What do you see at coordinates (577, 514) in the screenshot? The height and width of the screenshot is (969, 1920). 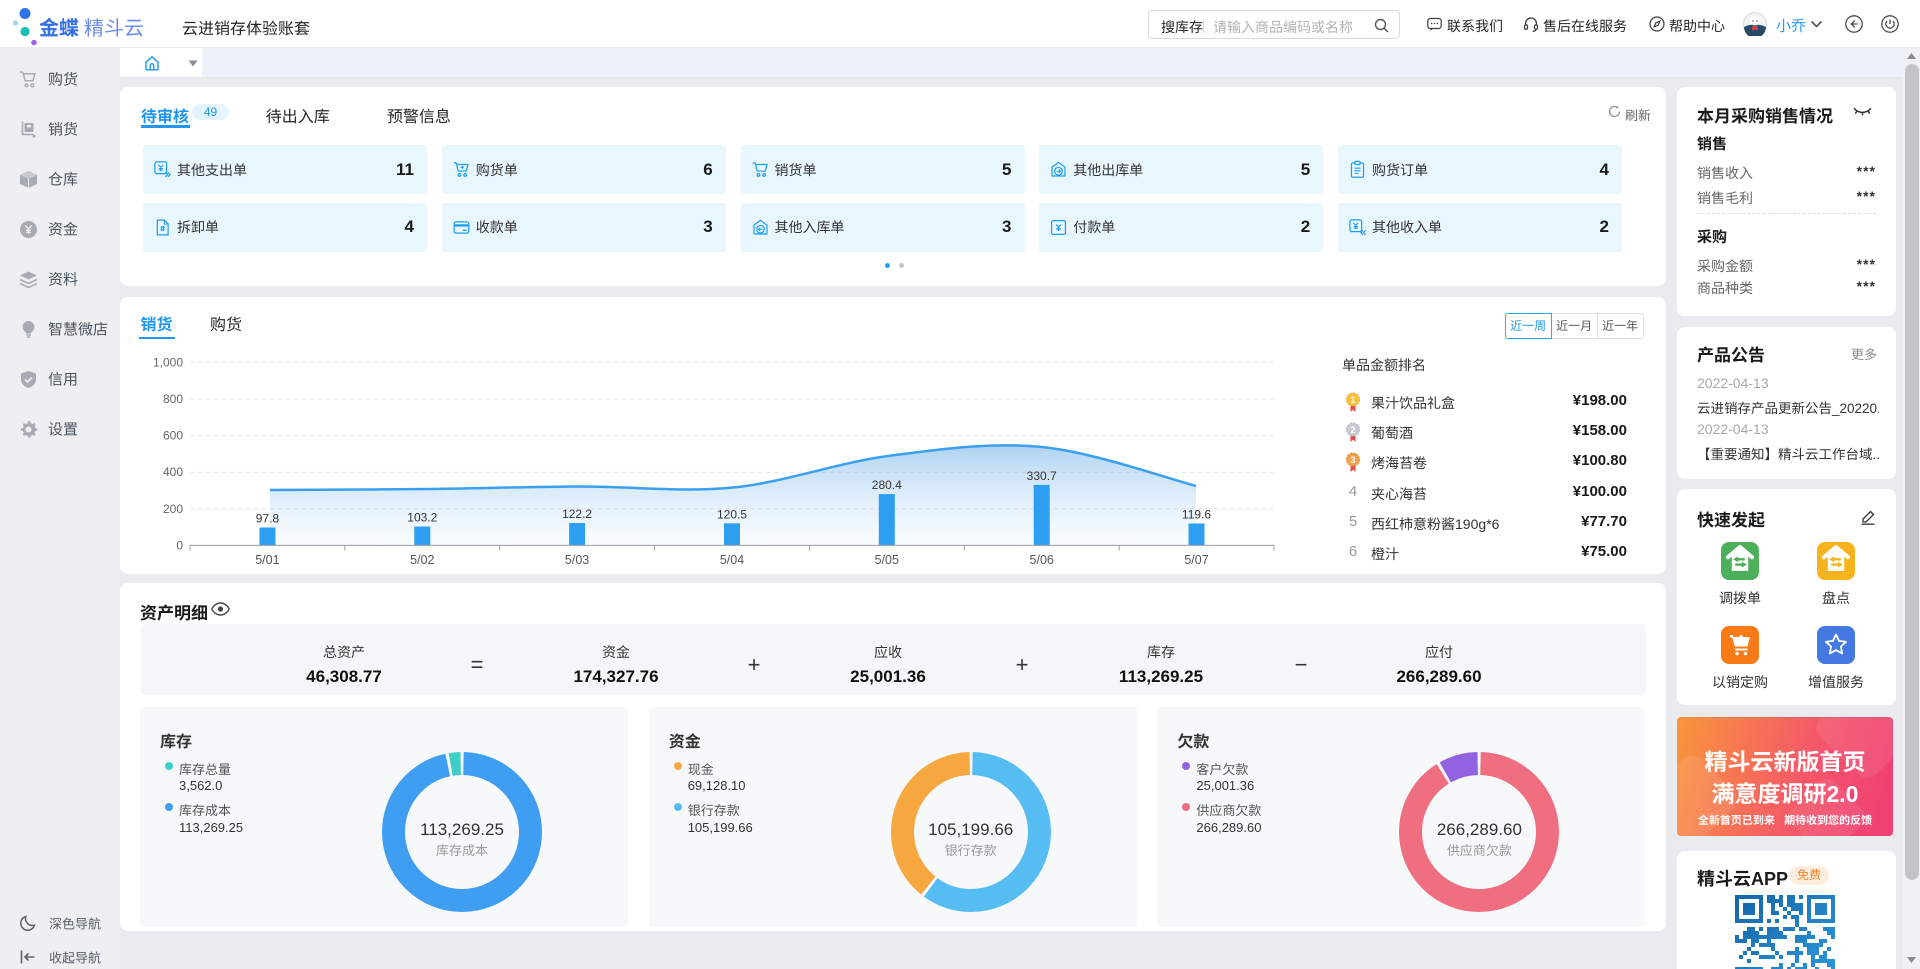 I see `svg-text: 122.2` at bounding box center [577, 514].